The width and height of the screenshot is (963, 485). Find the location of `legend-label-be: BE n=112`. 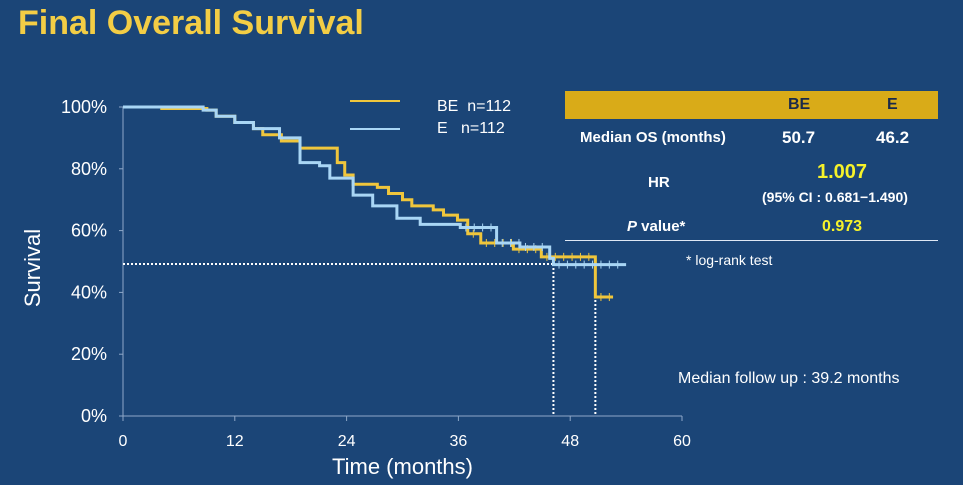

legend-label-be: BE n=112 is located at coordinates (474, 106).